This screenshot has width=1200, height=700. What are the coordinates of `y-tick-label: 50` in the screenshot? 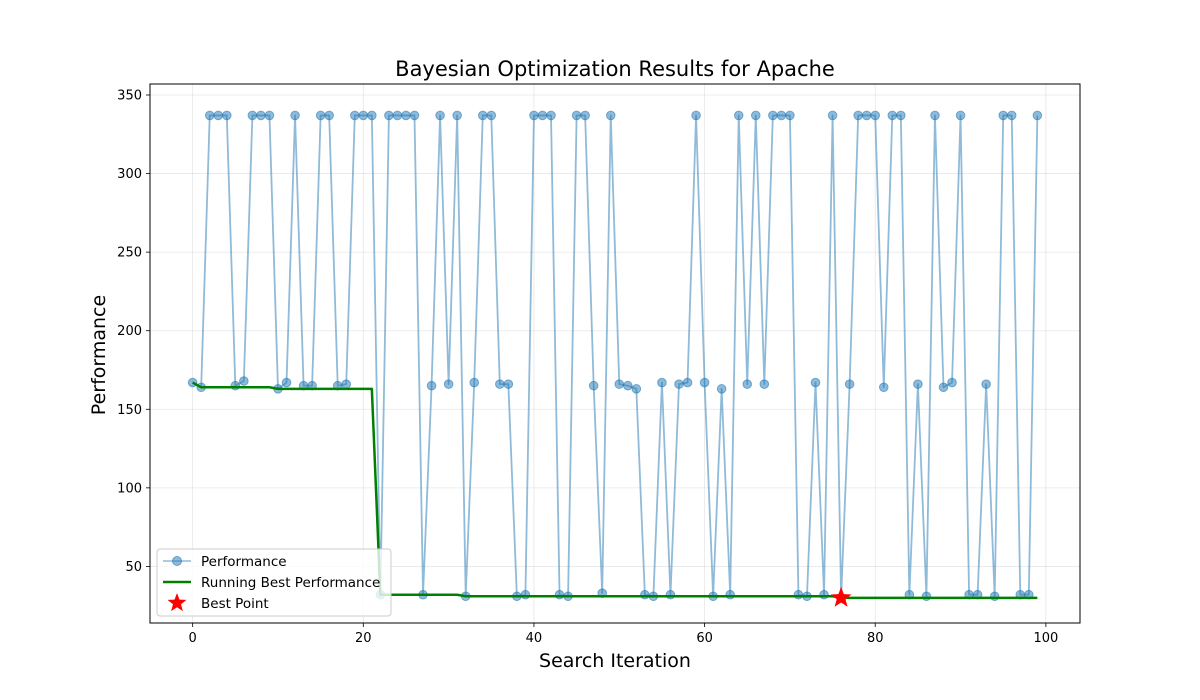 It's located at (133, 567).